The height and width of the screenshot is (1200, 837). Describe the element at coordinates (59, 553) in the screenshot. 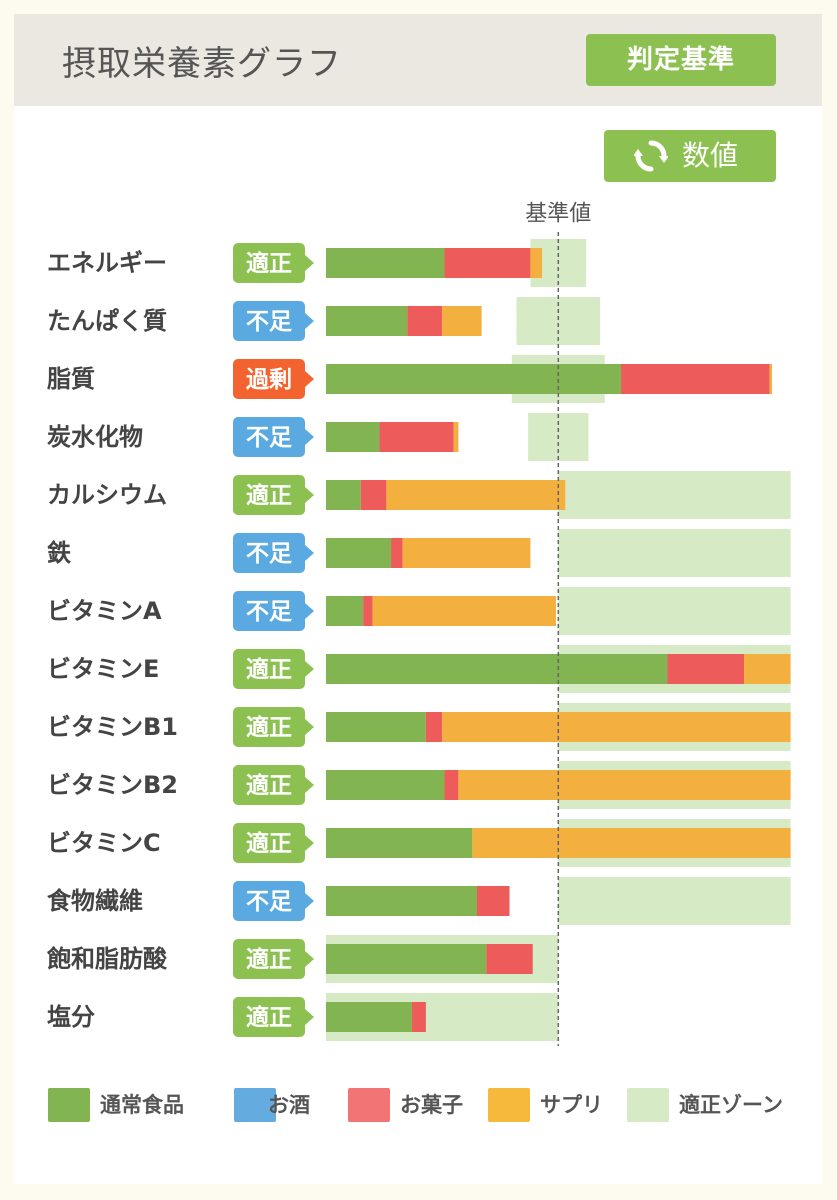

I see `category-label: 鉄` at that location.